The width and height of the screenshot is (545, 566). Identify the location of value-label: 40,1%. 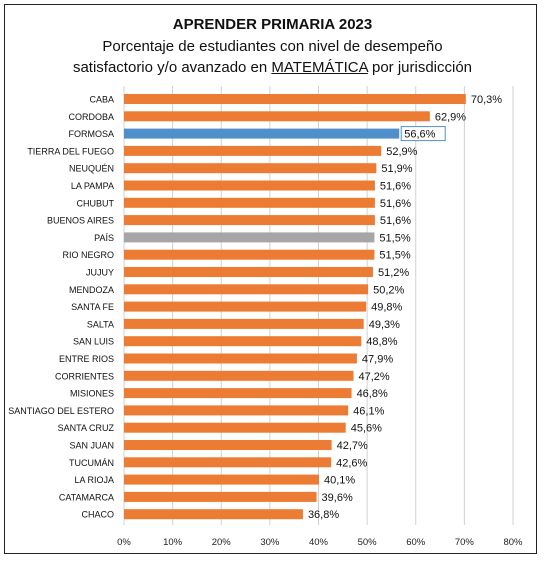
(339, 481).